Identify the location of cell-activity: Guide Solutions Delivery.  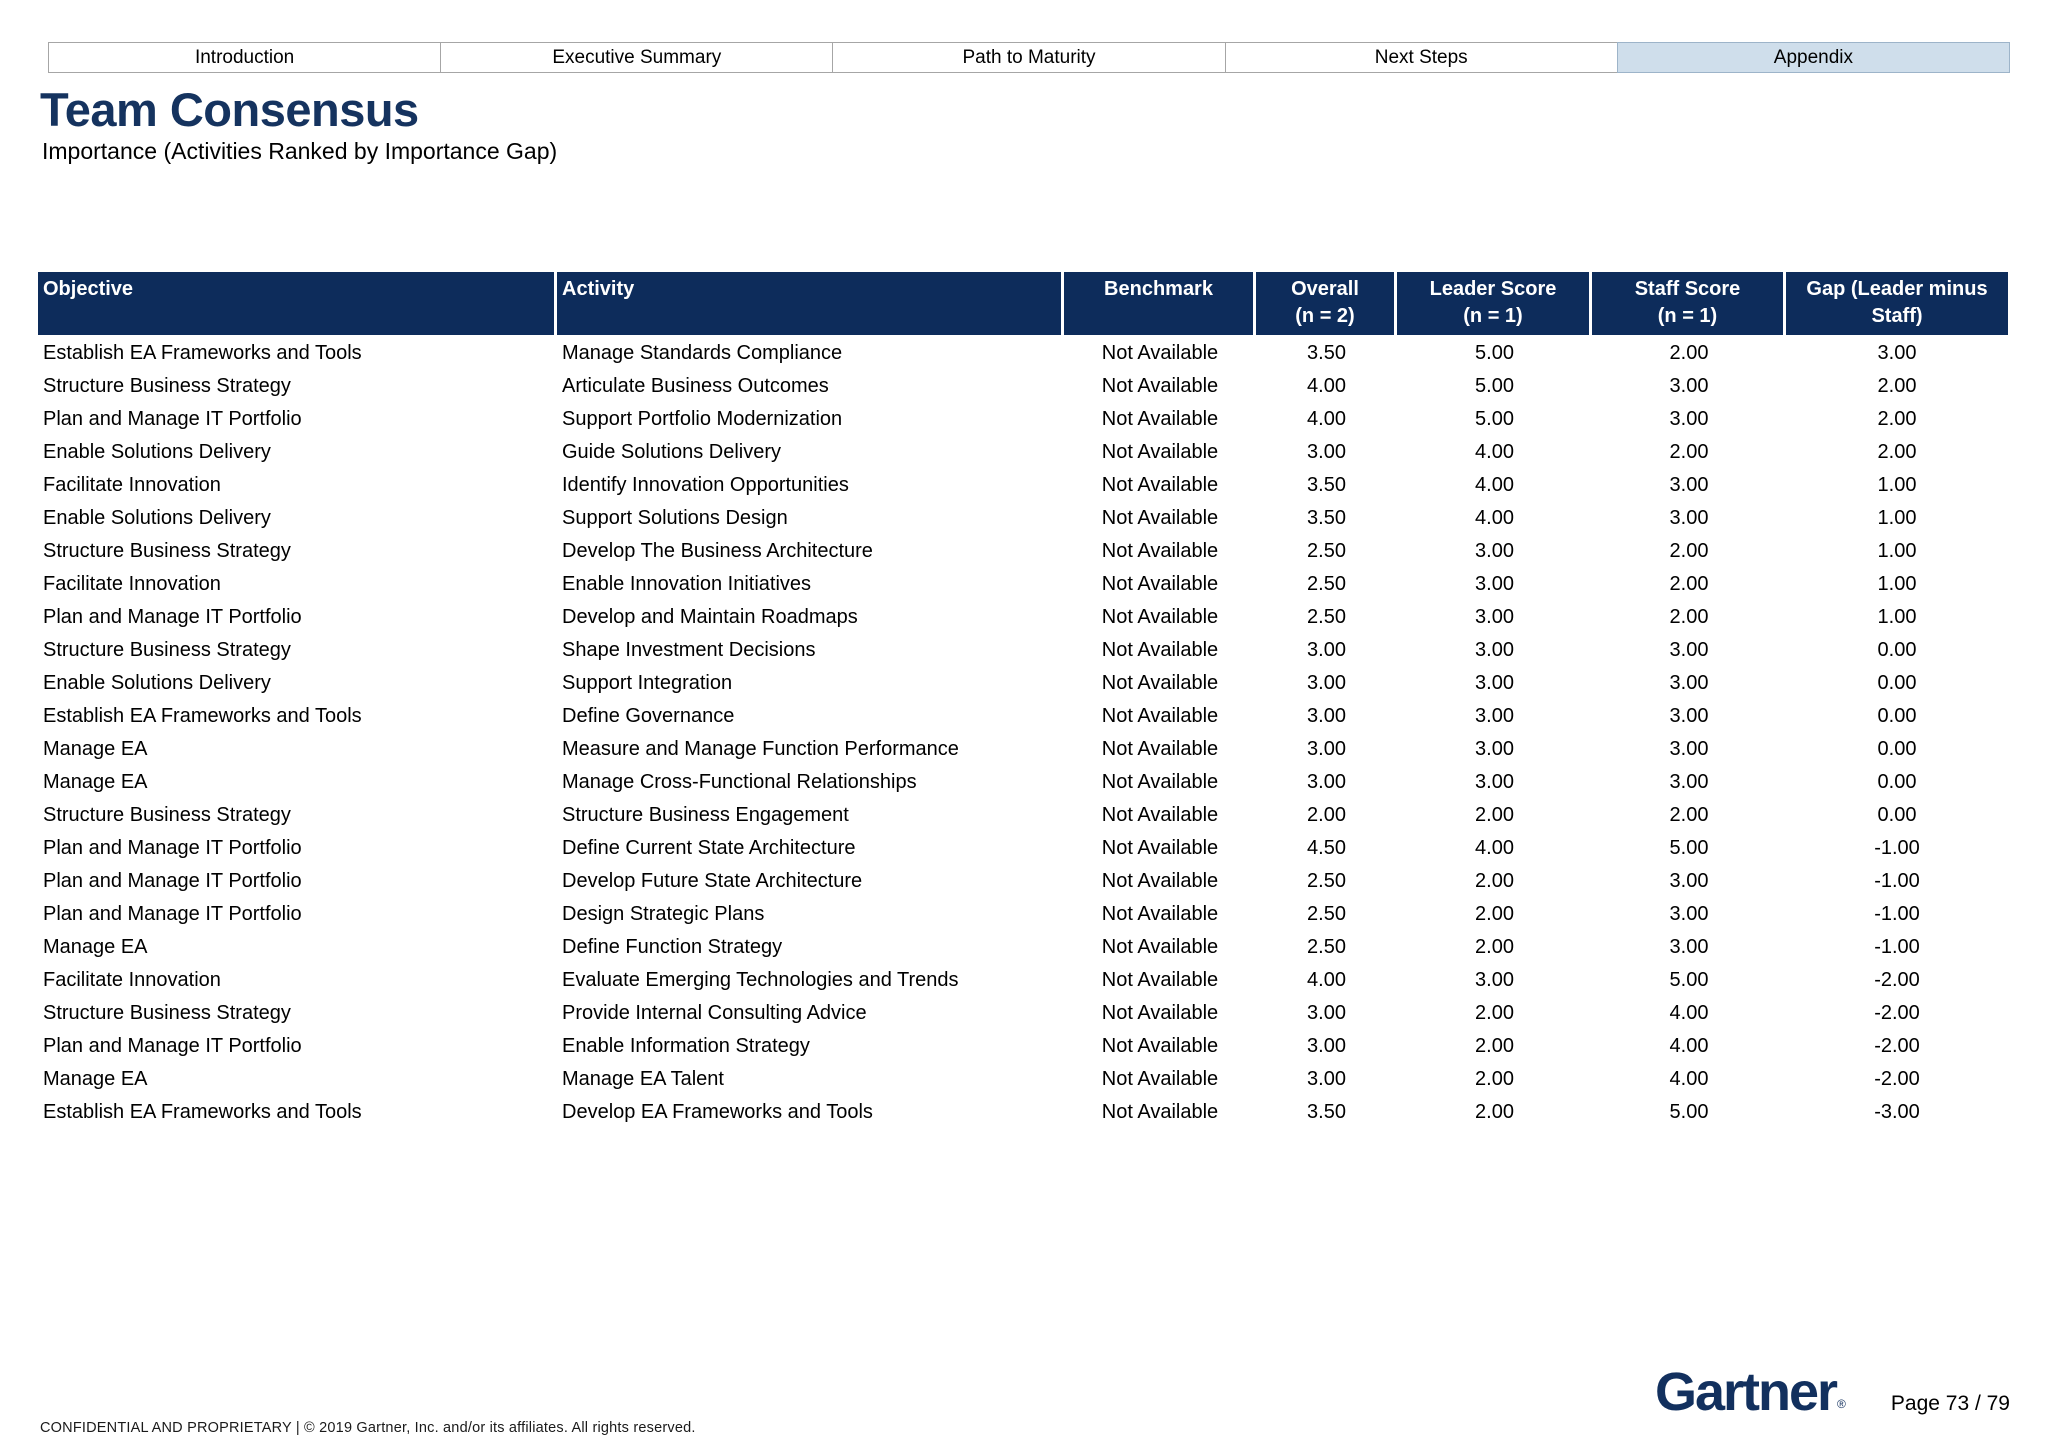
(671, 452).